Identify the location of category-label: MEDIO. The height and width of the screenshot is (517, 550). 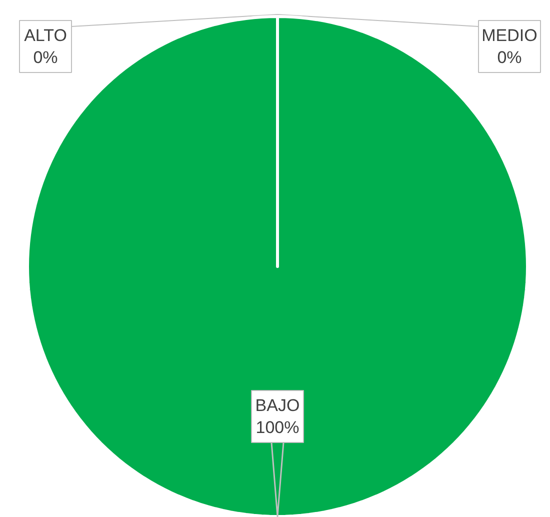
(510, 35).